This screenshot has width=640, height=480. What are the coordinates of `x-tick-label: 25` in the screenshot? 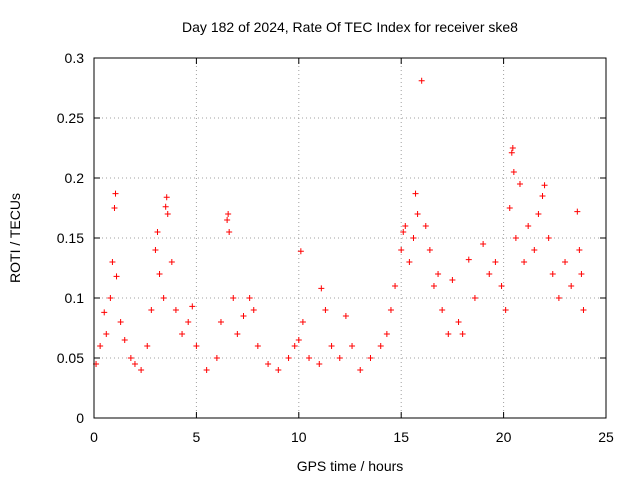 It's located at (606, 437).